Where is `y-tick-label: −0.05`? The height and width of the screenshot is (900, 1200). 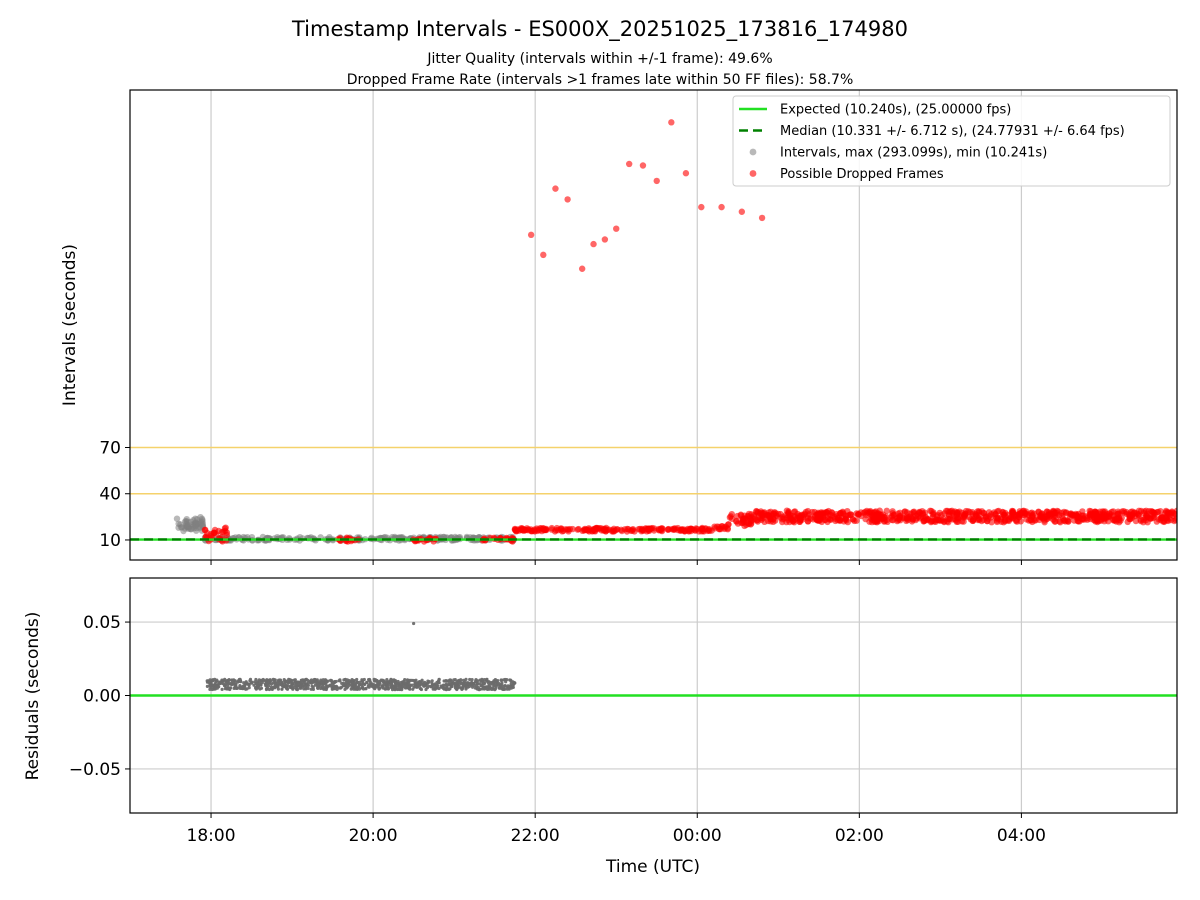 y-tick-label: −0.05 is located at coordinates (95, 770).